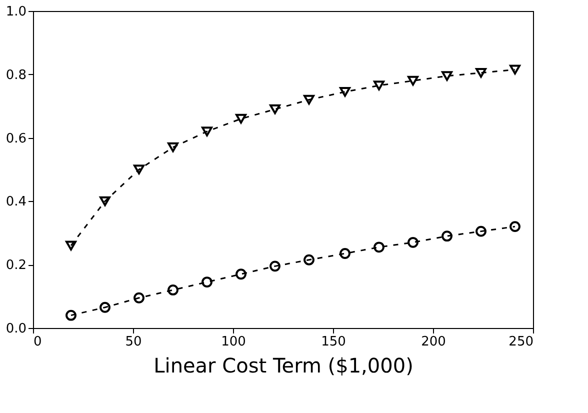  I want to click on x-tick-label: 250, so click(521, 342).